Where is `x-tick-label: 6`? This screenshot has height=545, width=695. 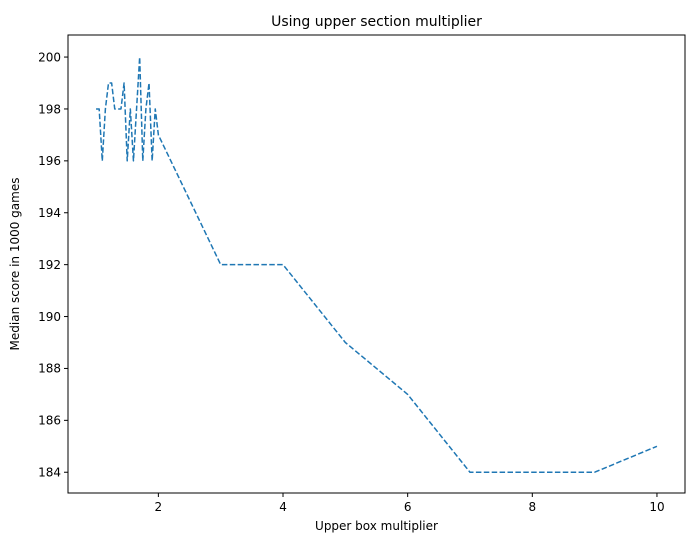
x-tick-label: 6 is located at coordinates (408, 507).